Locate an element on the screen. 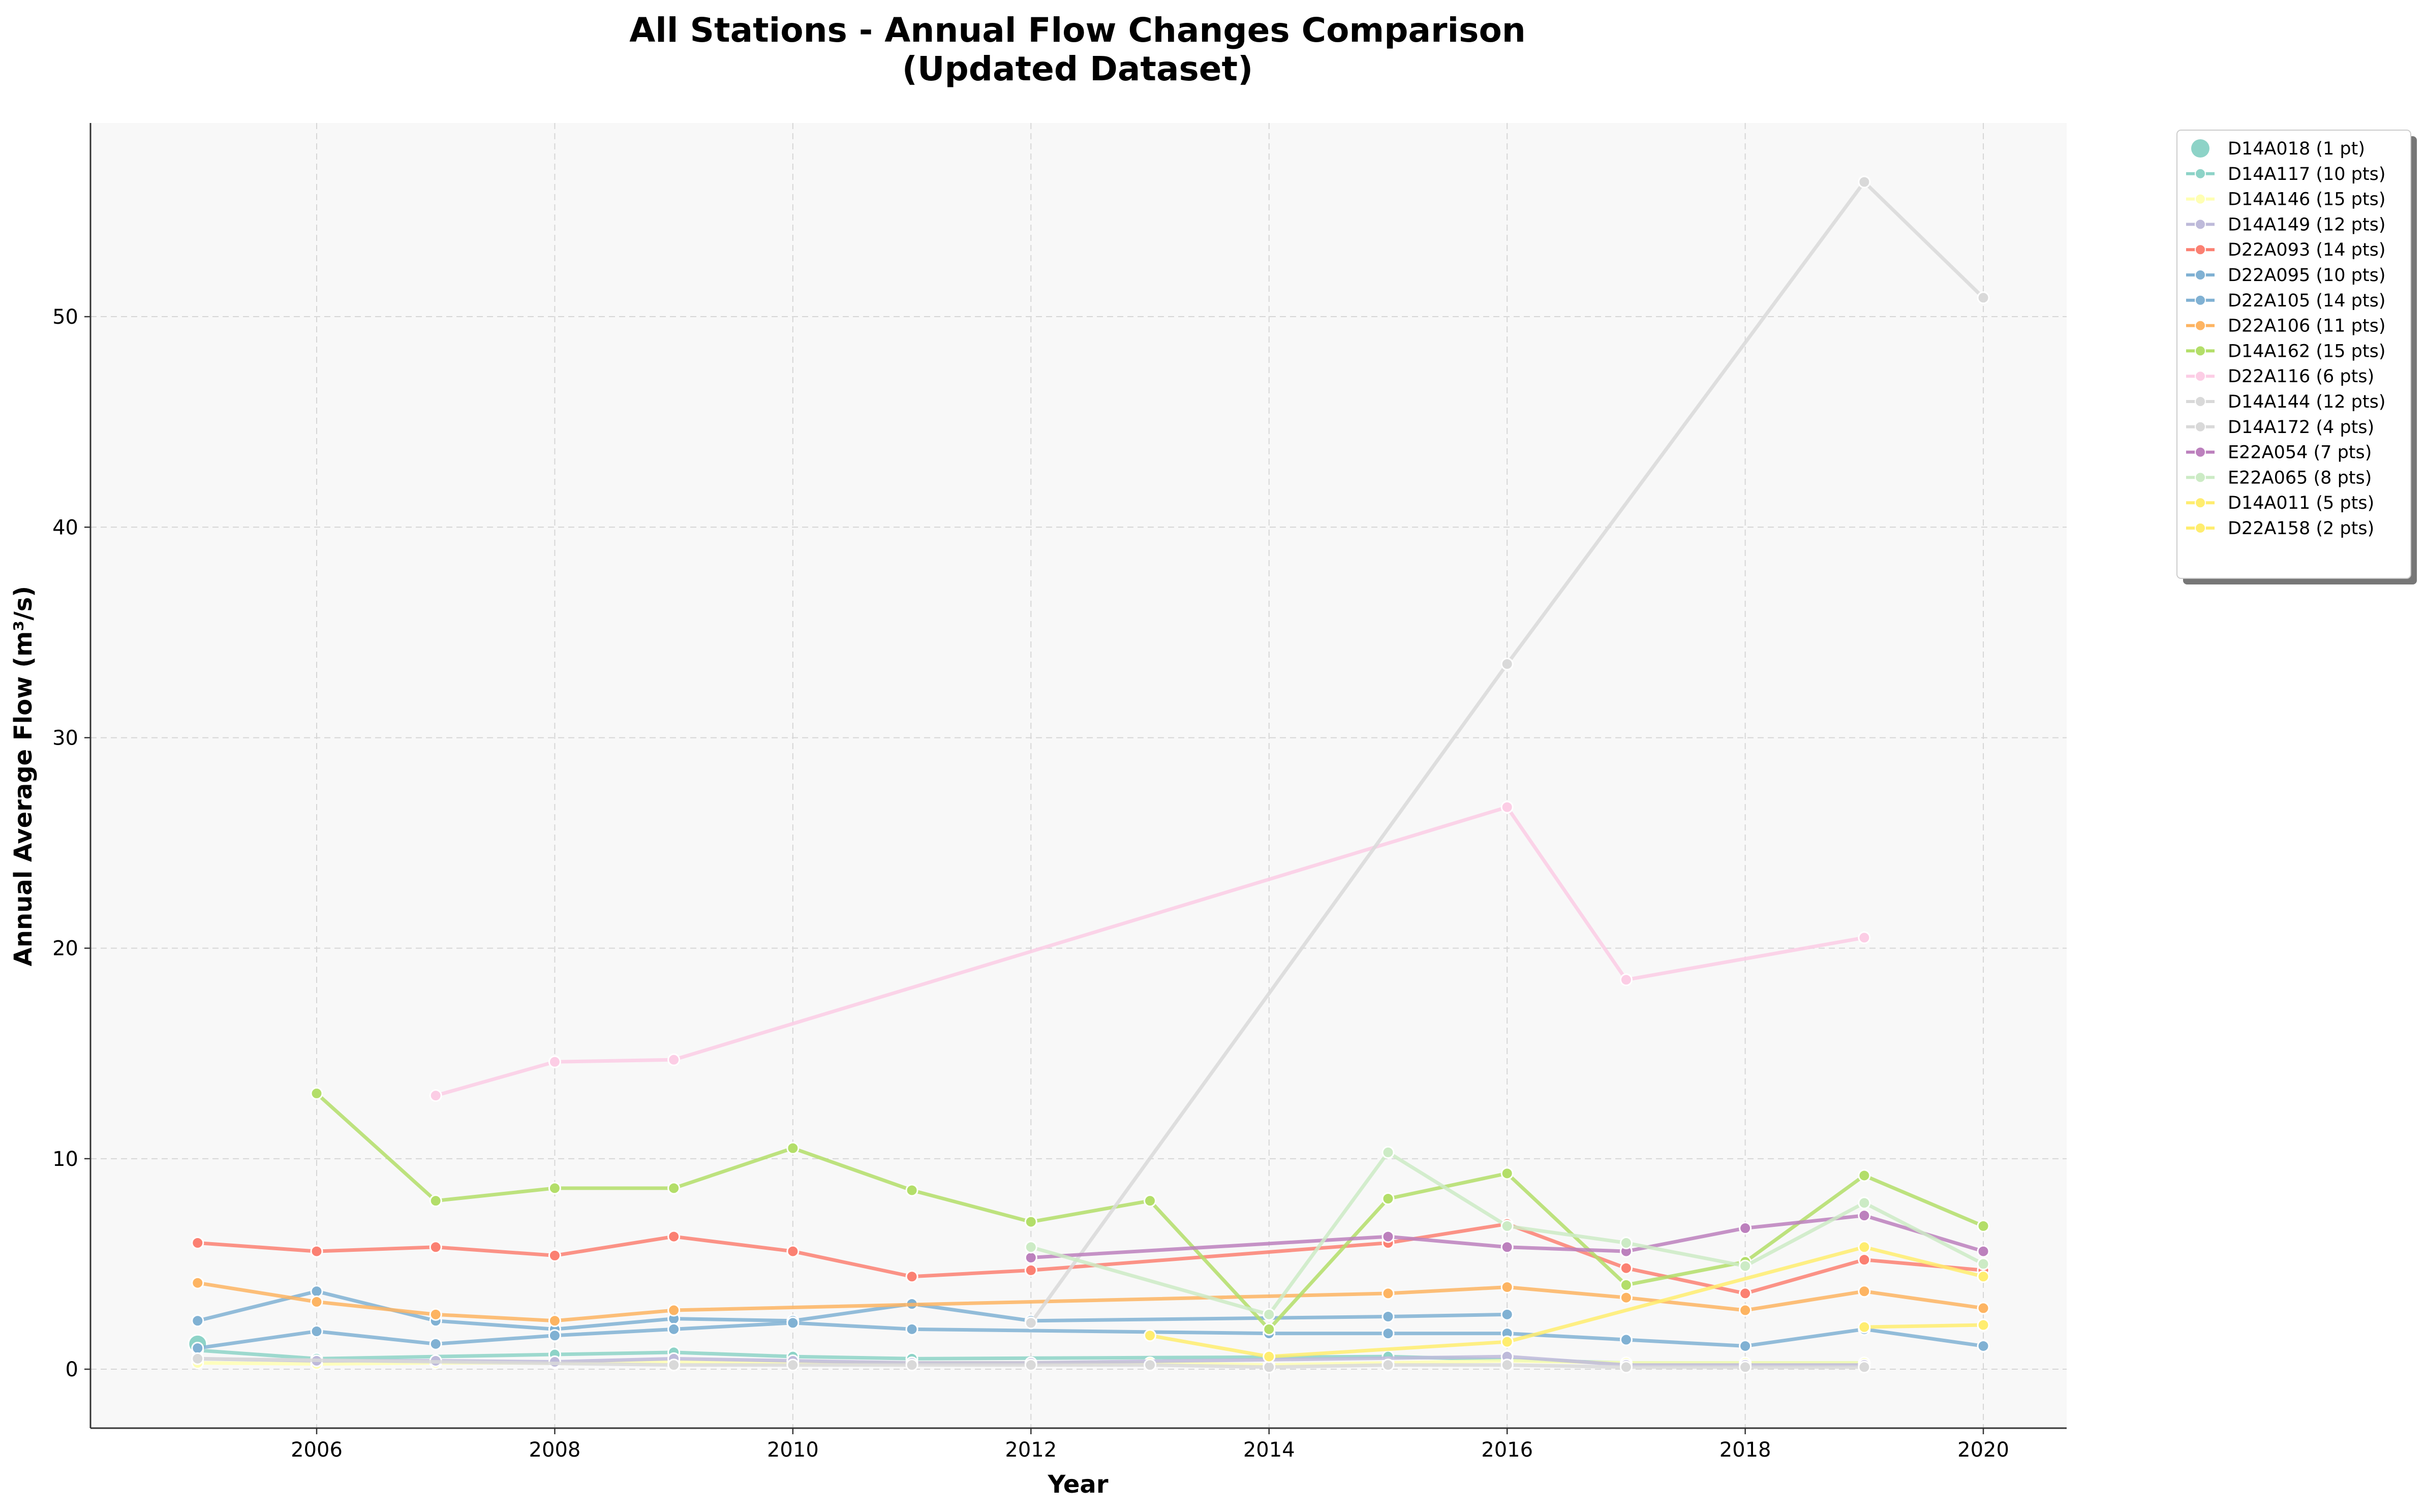 Image resolution: width=2426 pixels, height=1512 pixels. y-tick-label: 40 is located at coordinates (65, 527).